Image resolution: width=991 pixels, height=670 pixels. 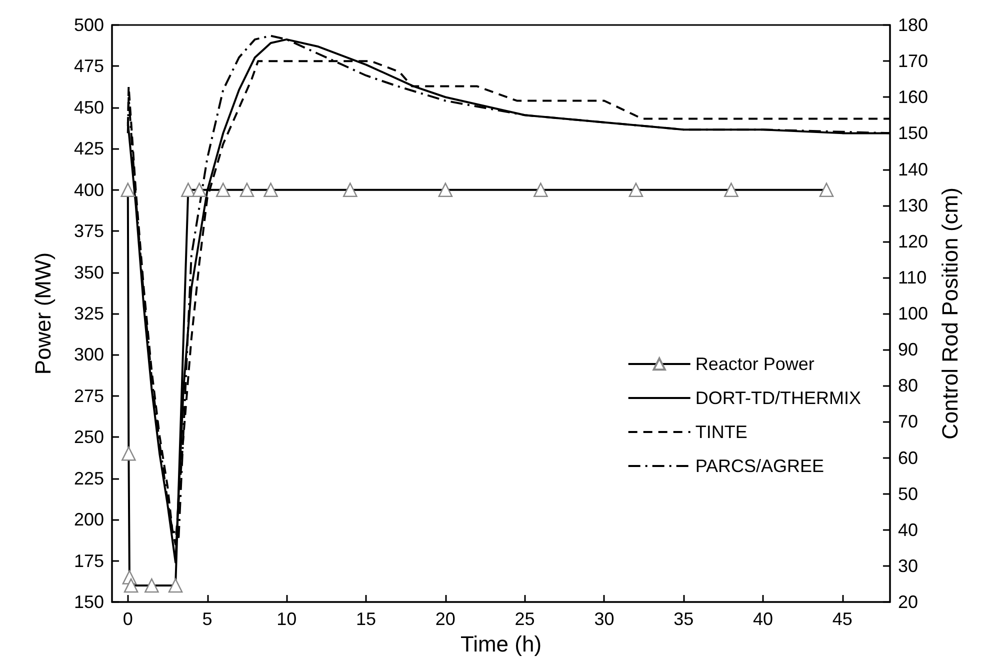 What do you see at coordinates (445, 619) in the screenshot?
I see `x-tick-label: 20` at bounding box center [445, 619].